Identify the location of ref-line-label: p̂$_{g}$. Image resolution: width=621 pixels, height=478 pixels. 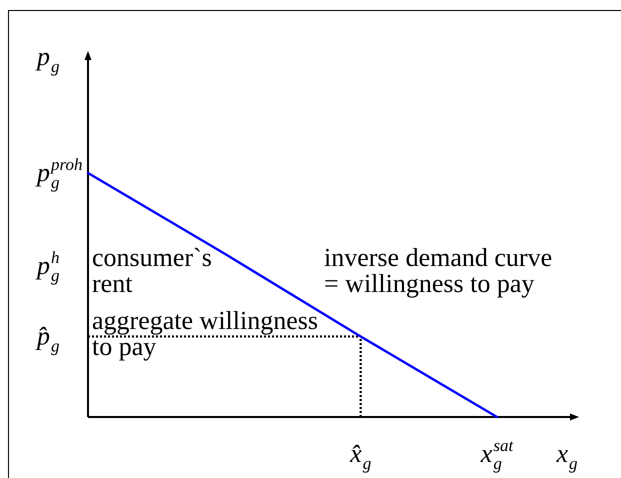
(47, 338).